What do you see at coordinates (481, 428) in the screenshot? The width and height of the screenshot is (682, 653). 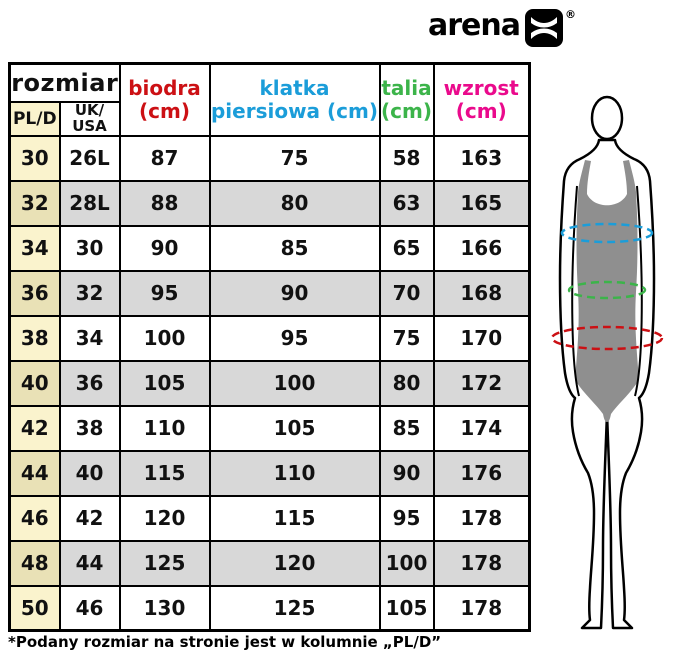 I see `cell-wzrost: 174` at bounding box center [481, 428].